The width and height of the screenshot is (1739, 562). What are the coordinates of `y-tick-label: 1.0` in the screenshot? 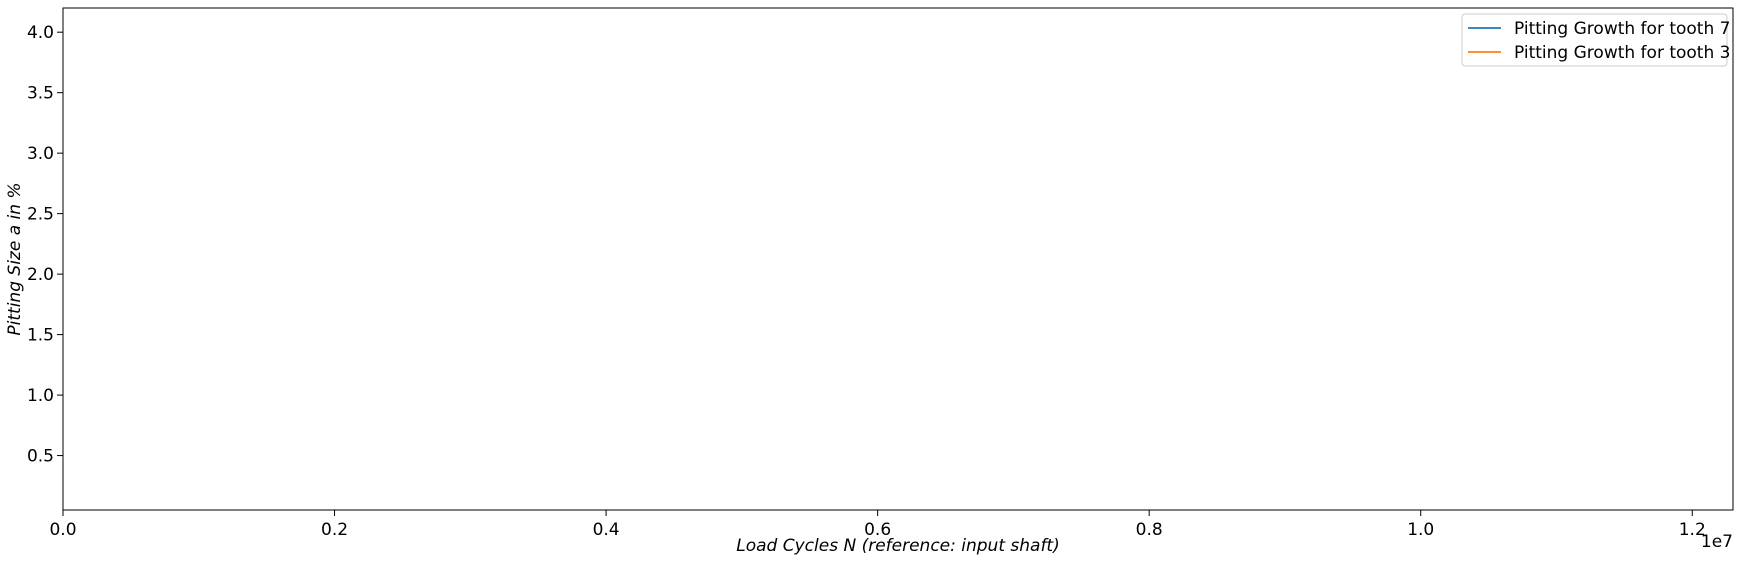 It's located at (40, 396).